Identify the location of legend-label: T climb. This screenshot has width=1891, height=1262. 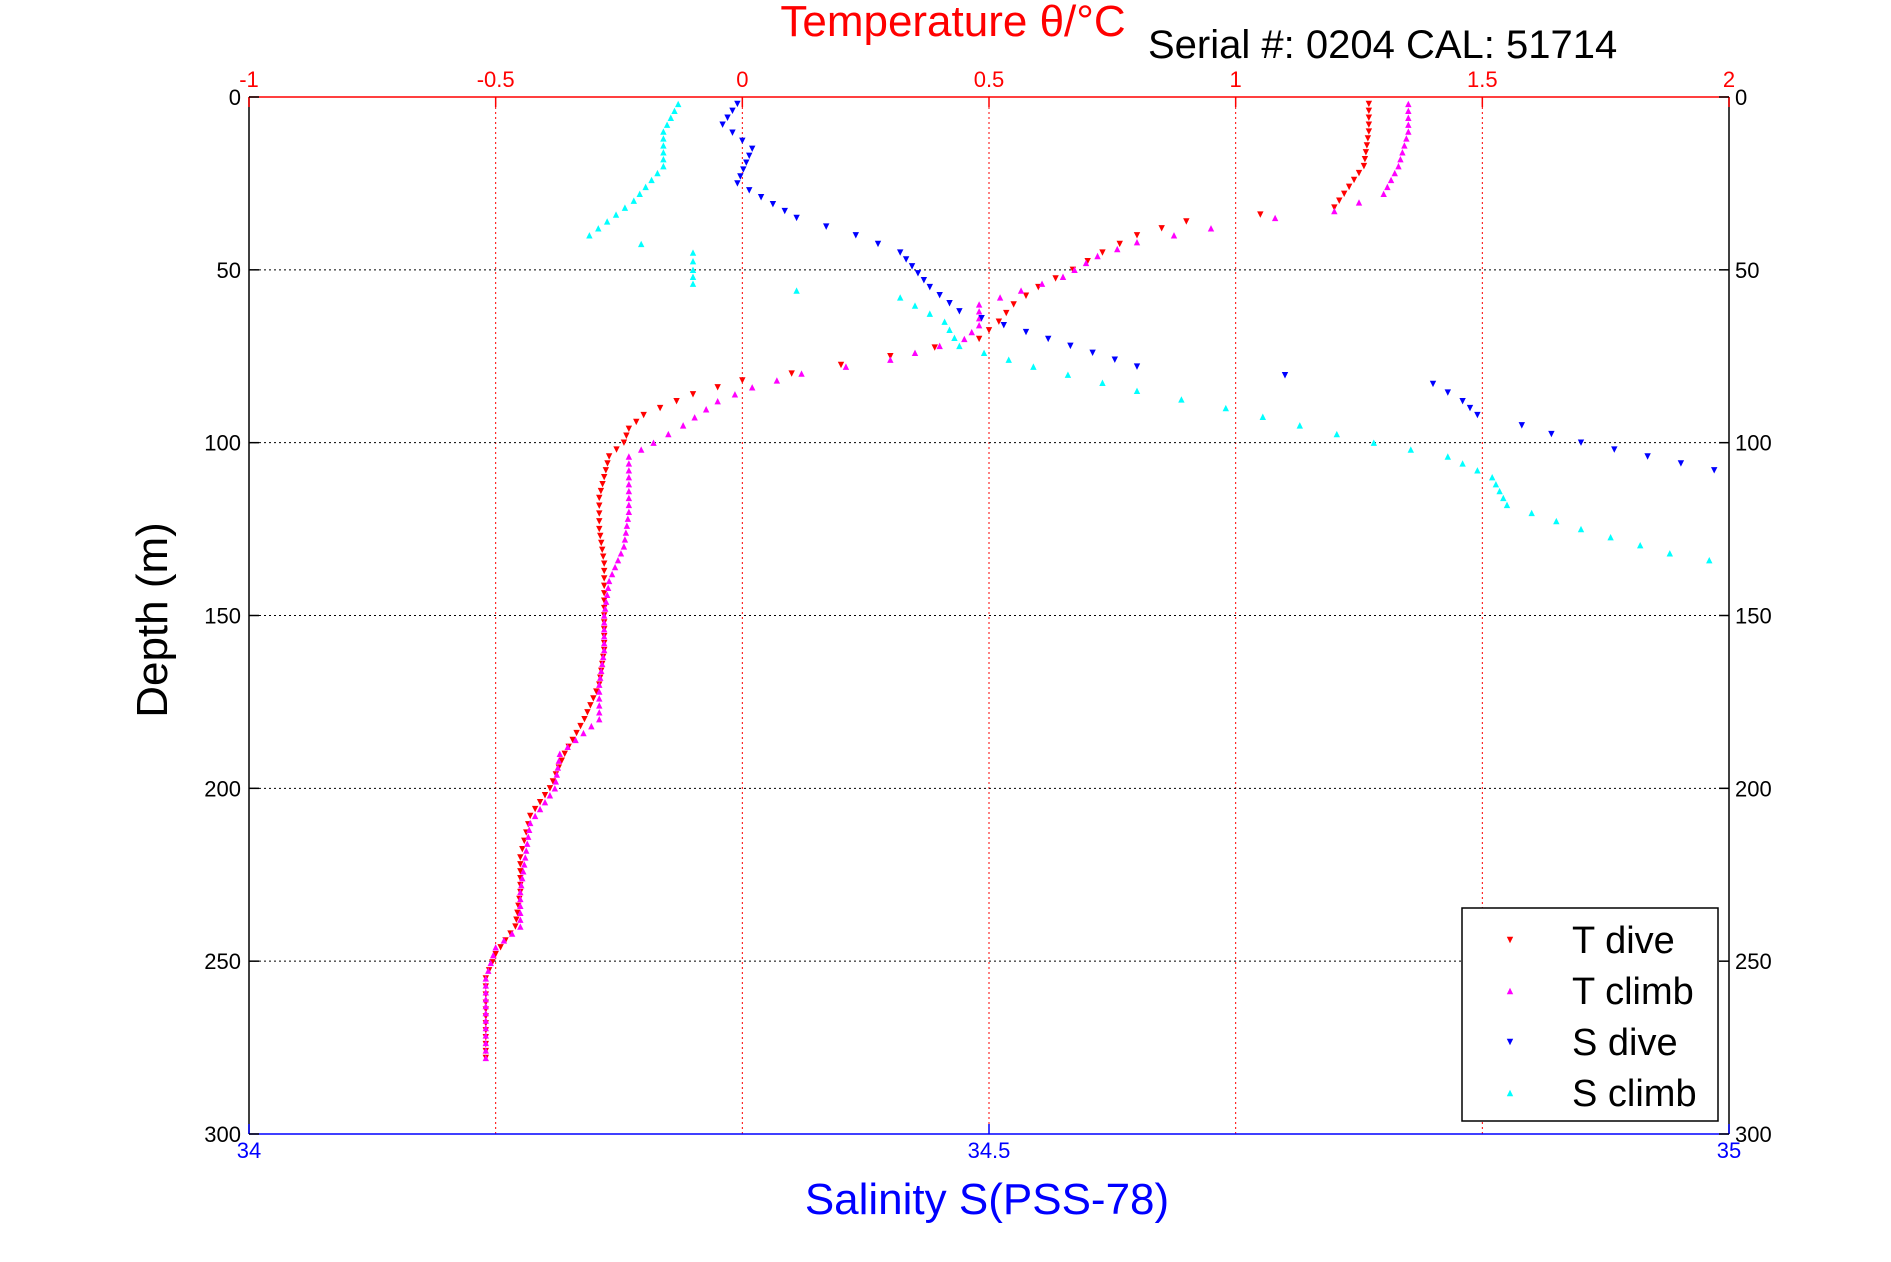
(1633, 992).